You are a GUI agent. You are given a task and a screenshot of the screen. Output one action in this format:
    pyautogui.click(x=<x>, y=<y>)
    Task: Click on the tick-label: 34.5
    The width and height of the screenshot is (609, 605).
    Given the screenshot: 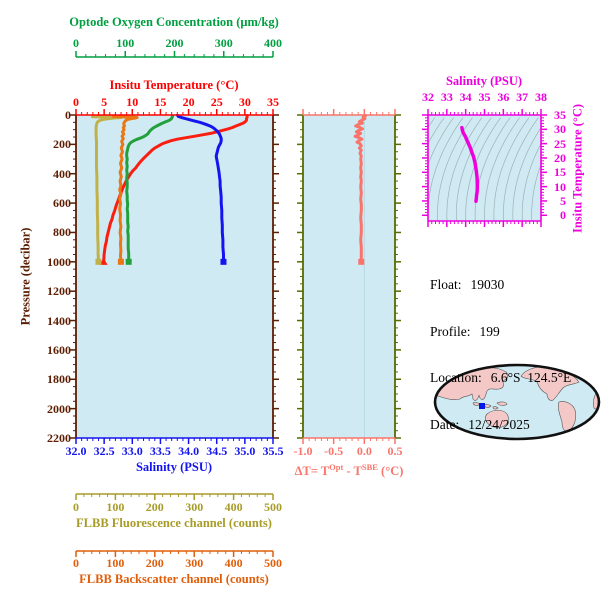 What is the action you would take?
    pyautogui.click(x=217, y=451)
    